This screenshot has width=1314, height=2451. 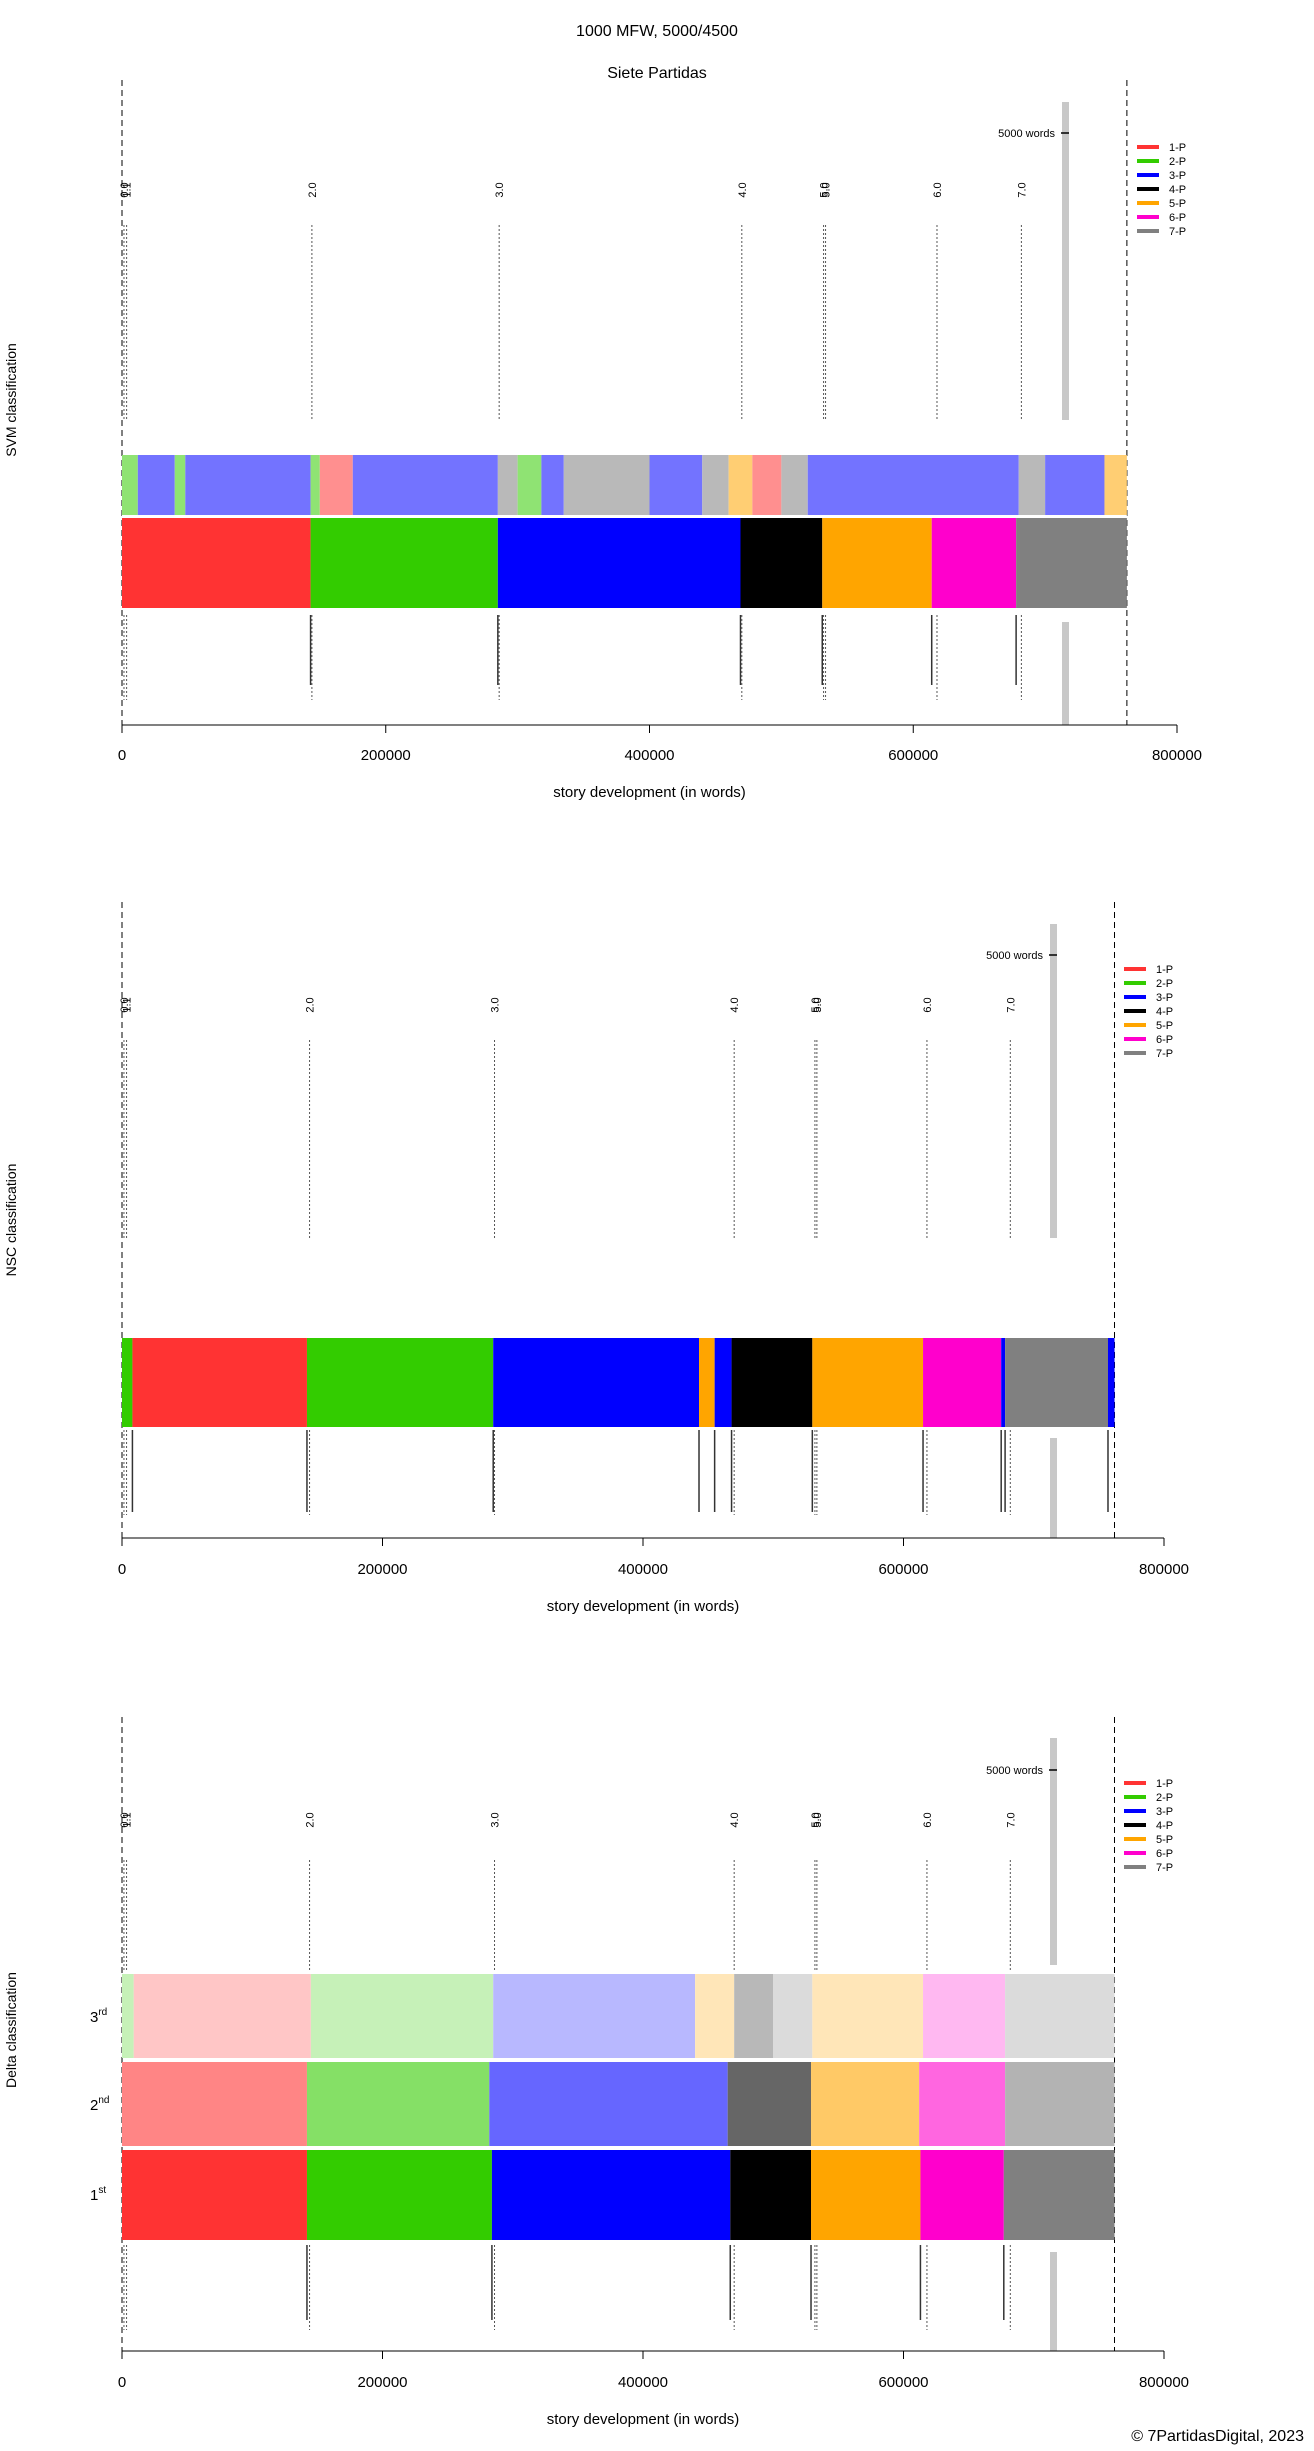 I want to click on rank-label: 2nd, so click(x=99, y=2104).